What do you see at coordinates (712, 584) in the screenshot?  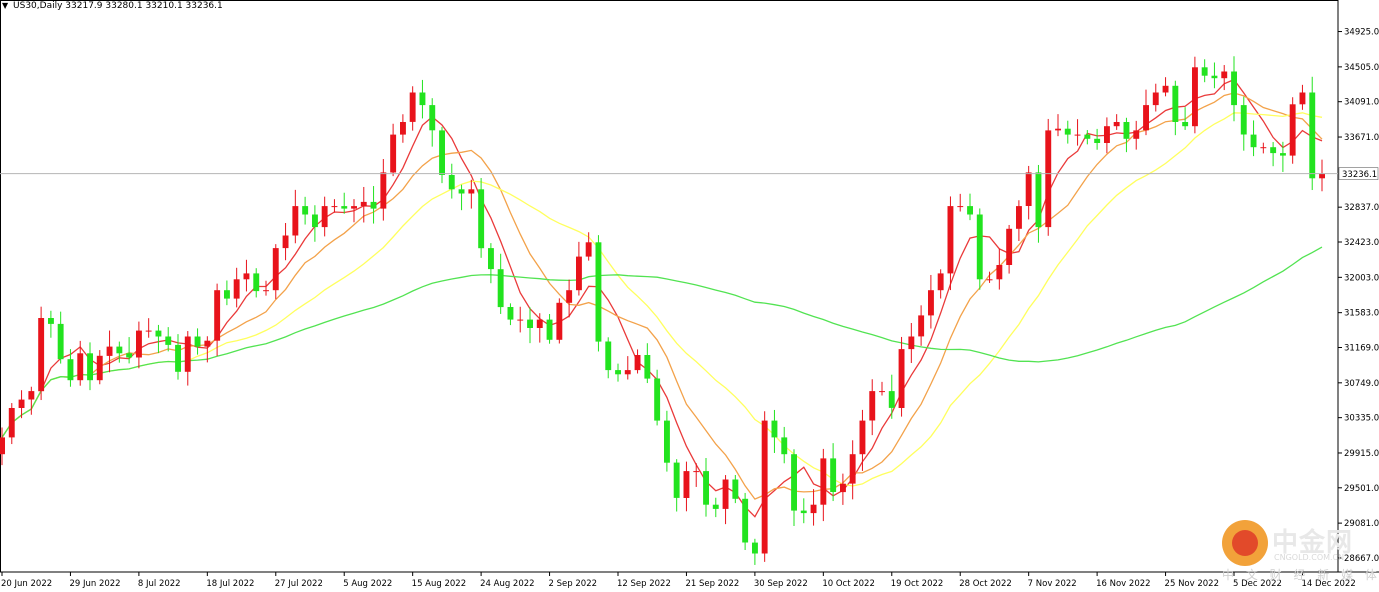 I see `x-tick-label: 21 Sep 2022` at bounding box center [712, 584].